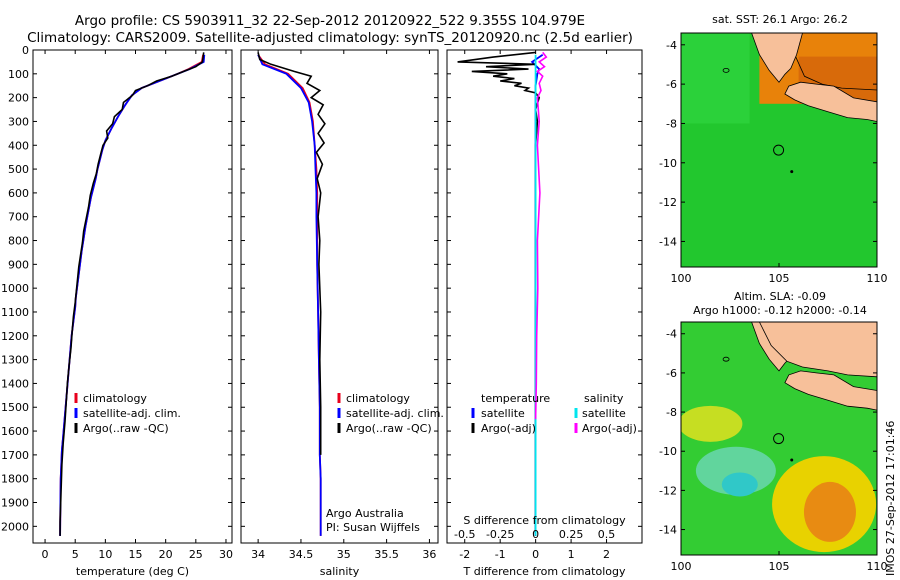 The image size is (900, 580). What do you see at coordinates (726, 359) in the screenshot?
I see `sla-map-island` at bounding box center [726, 359].